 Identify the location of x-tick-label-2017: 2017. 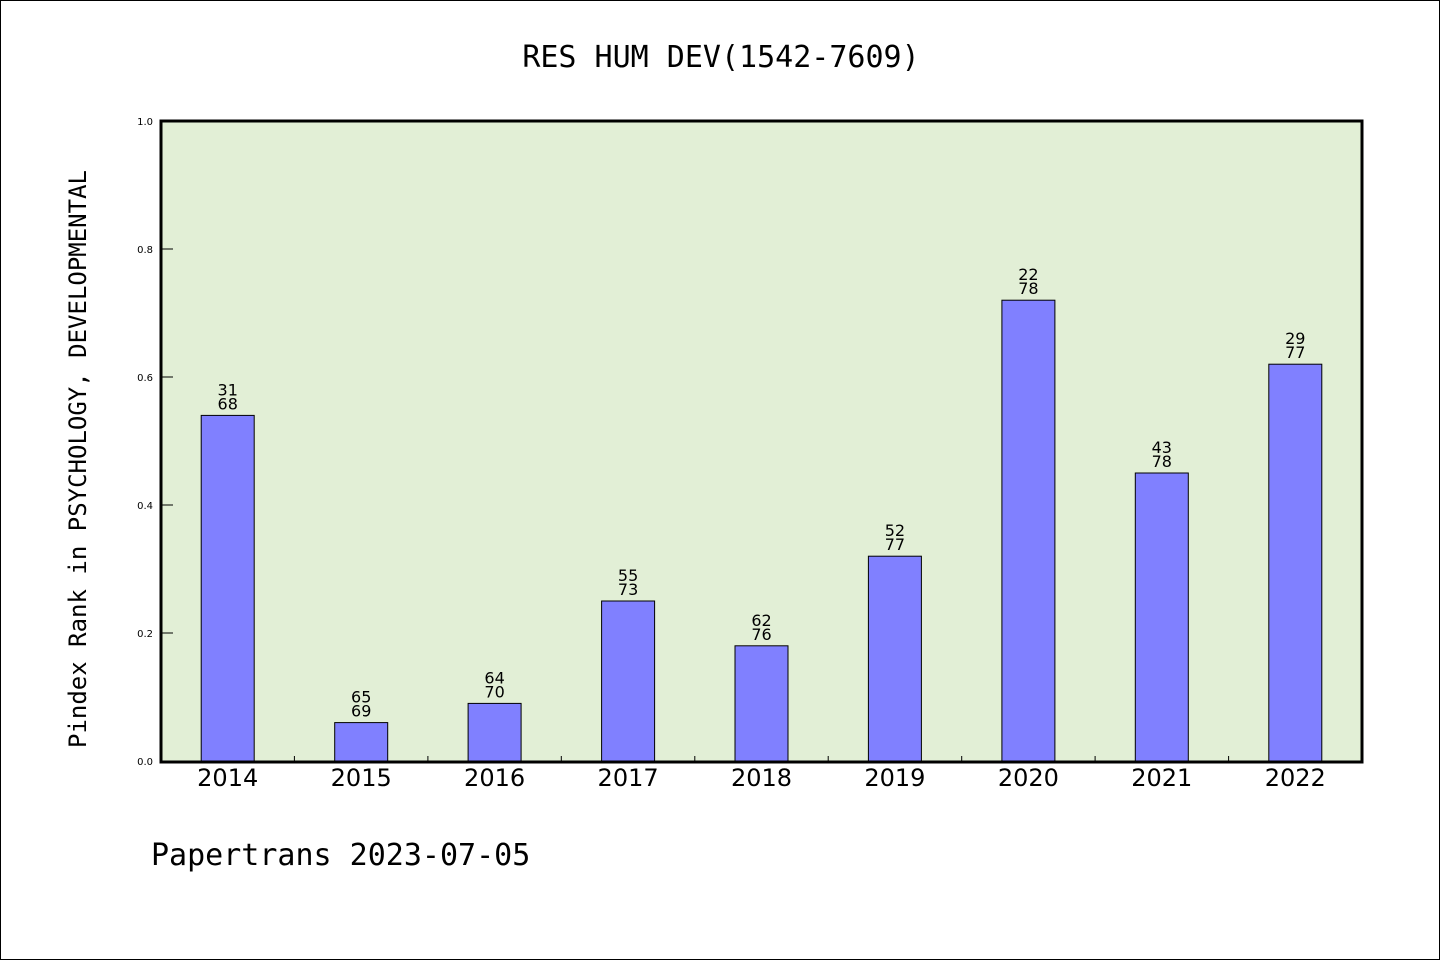
(628, 778).